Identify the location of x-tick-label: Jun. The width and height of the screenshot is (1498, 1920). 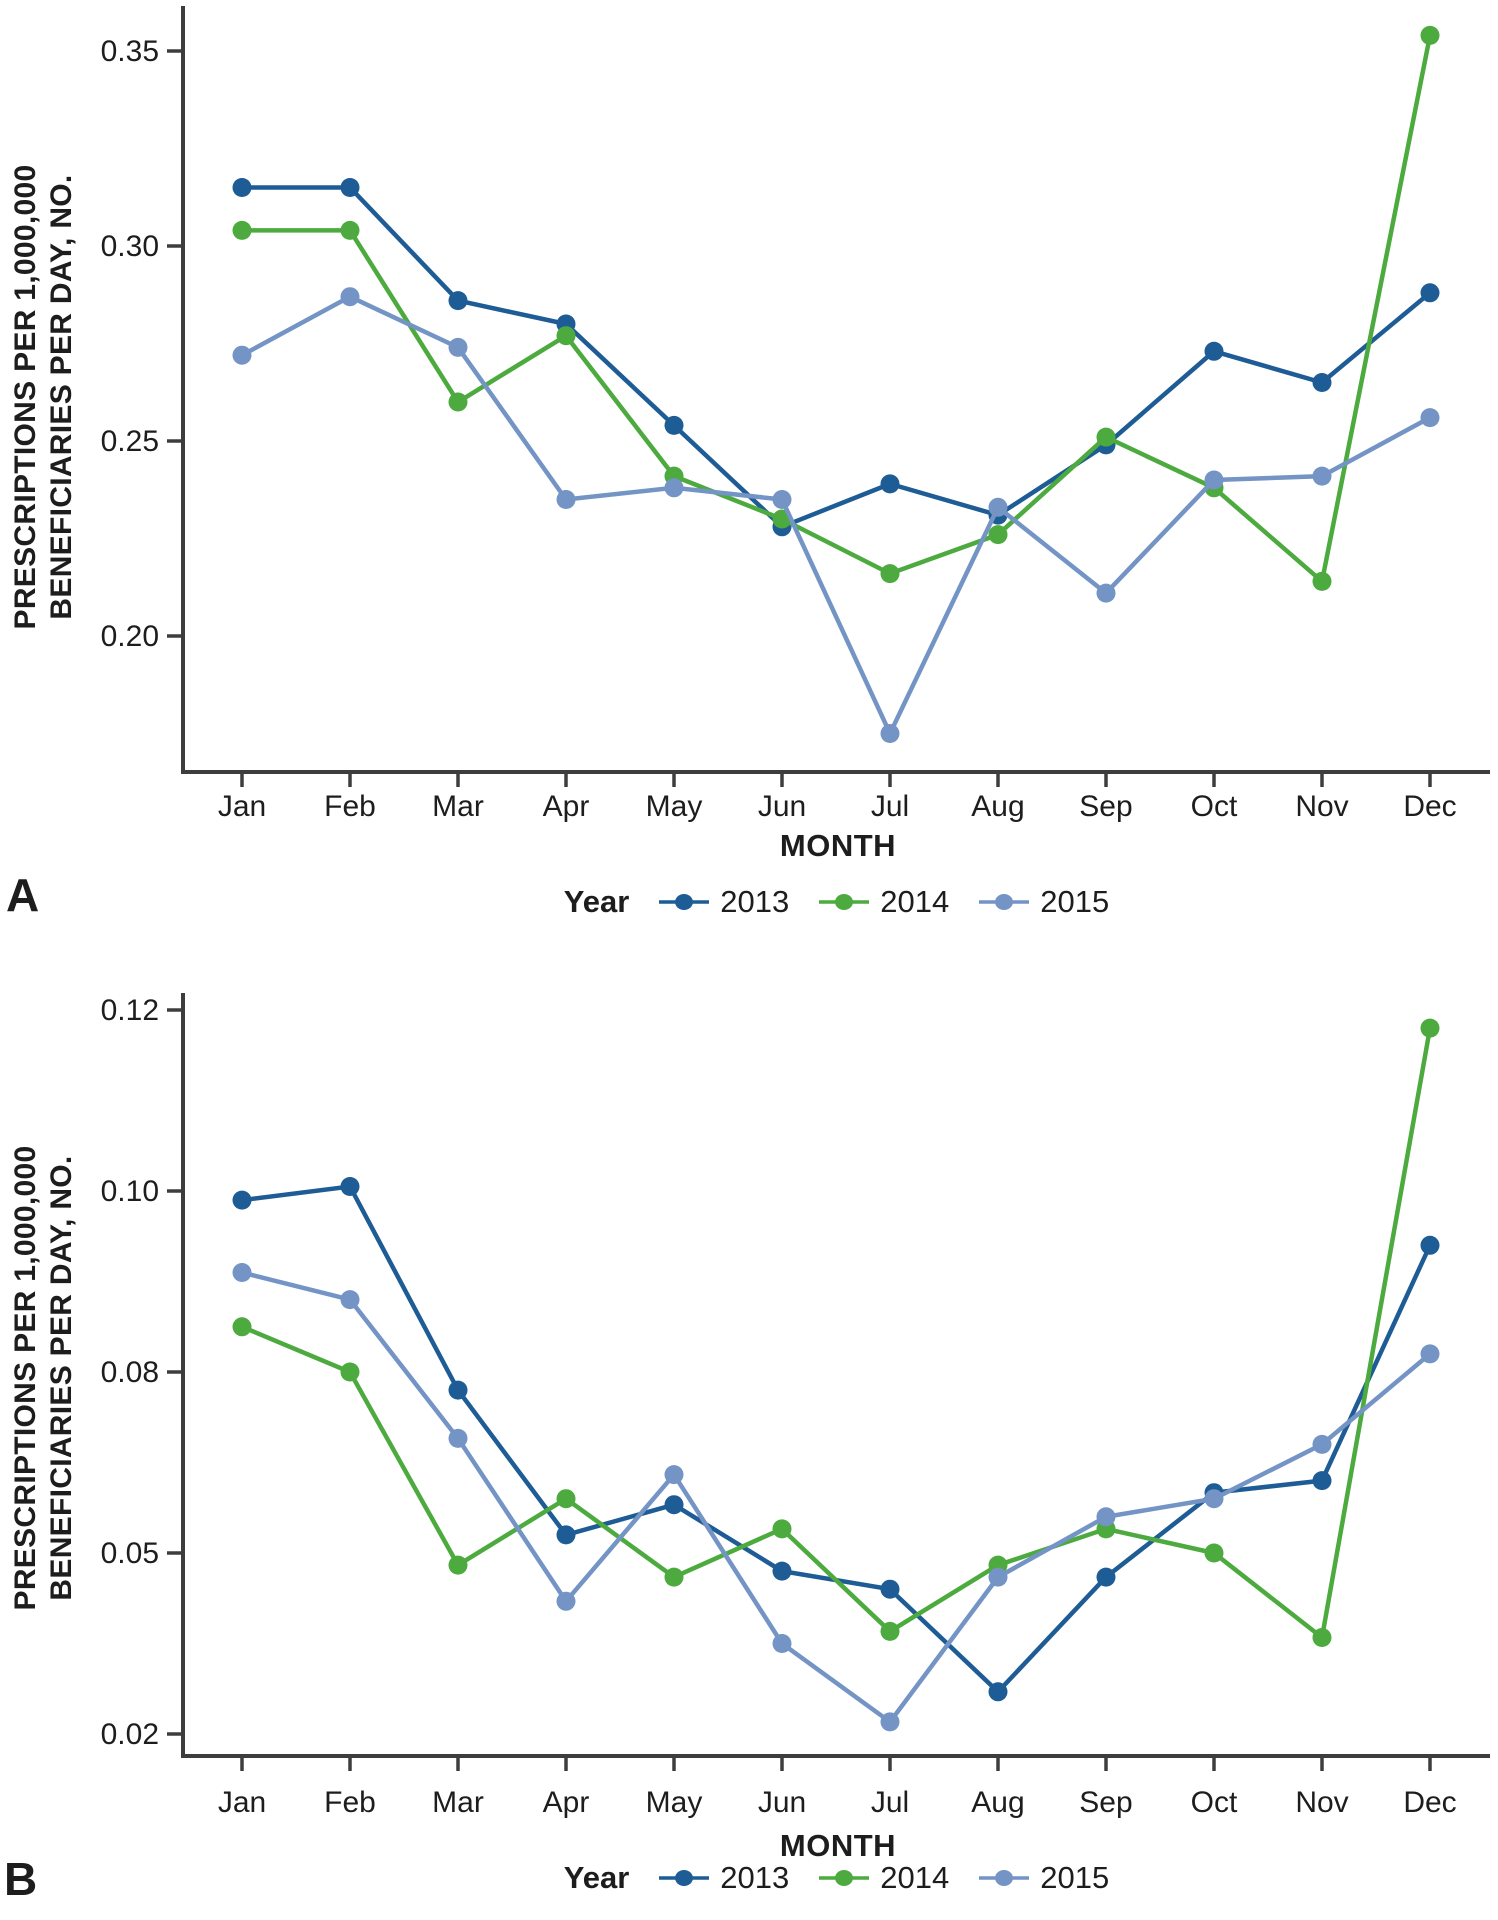
(782, 806).